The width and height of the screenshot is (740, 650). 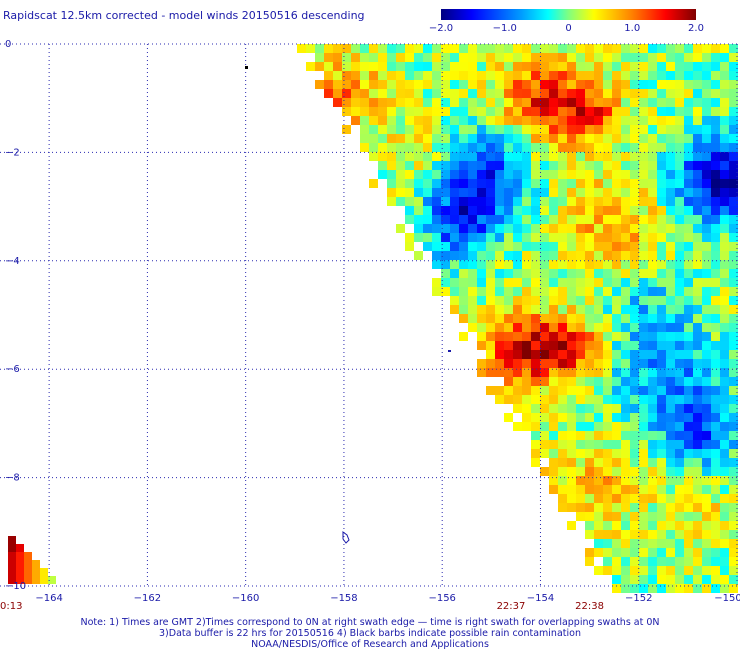 I want to click on swath-time-label: 22:37, so click(x=511, y=606).